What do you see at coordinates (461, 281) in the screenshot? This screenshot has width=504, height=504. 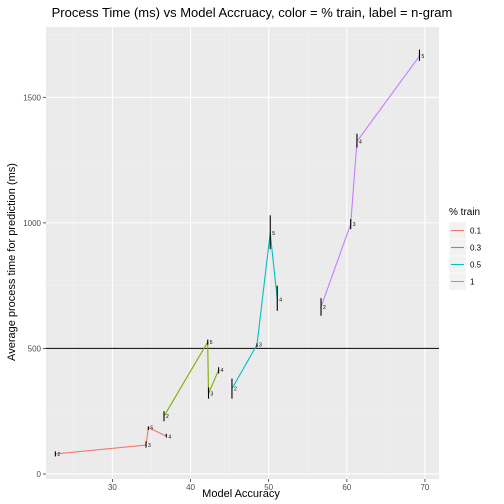 I see `legend-item-1: 1` at bounding box center [461, 281].